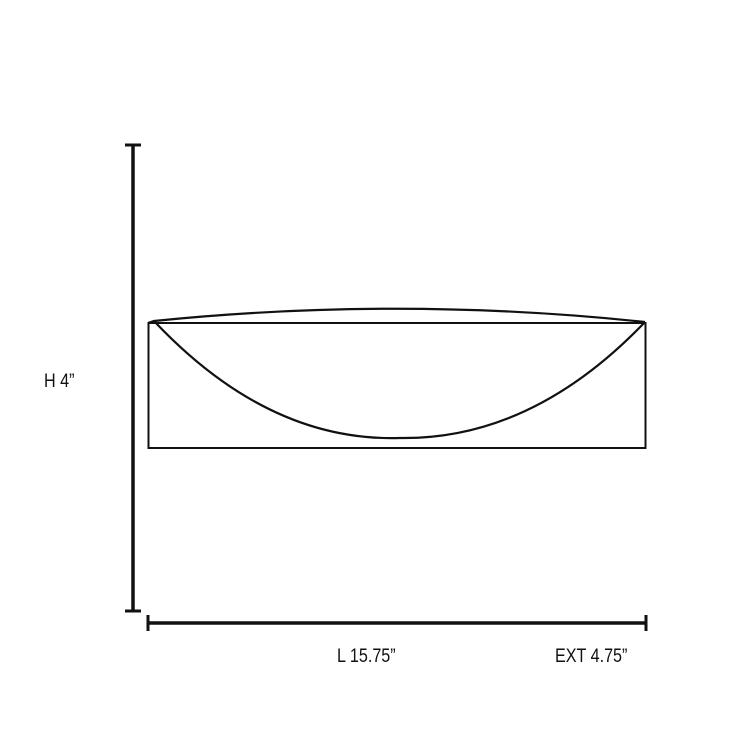 The width and height of the screenshot is (750, 750). What do you see at coordinates (366, 656) in the screenshot?
I see `length-label: L 15.75”` at bounding box center [366, 656].